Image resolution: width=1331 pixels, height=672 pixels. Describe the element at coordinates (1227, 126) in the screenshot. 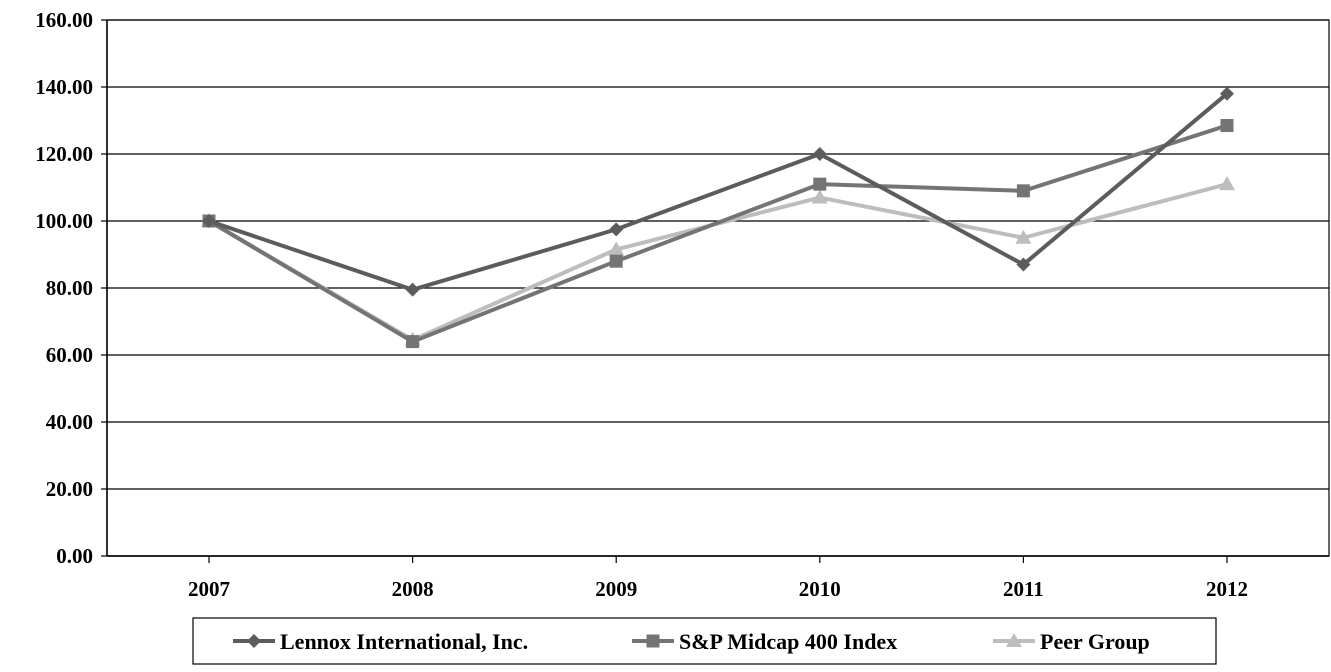

I see `data-point-1-2012` at that location.